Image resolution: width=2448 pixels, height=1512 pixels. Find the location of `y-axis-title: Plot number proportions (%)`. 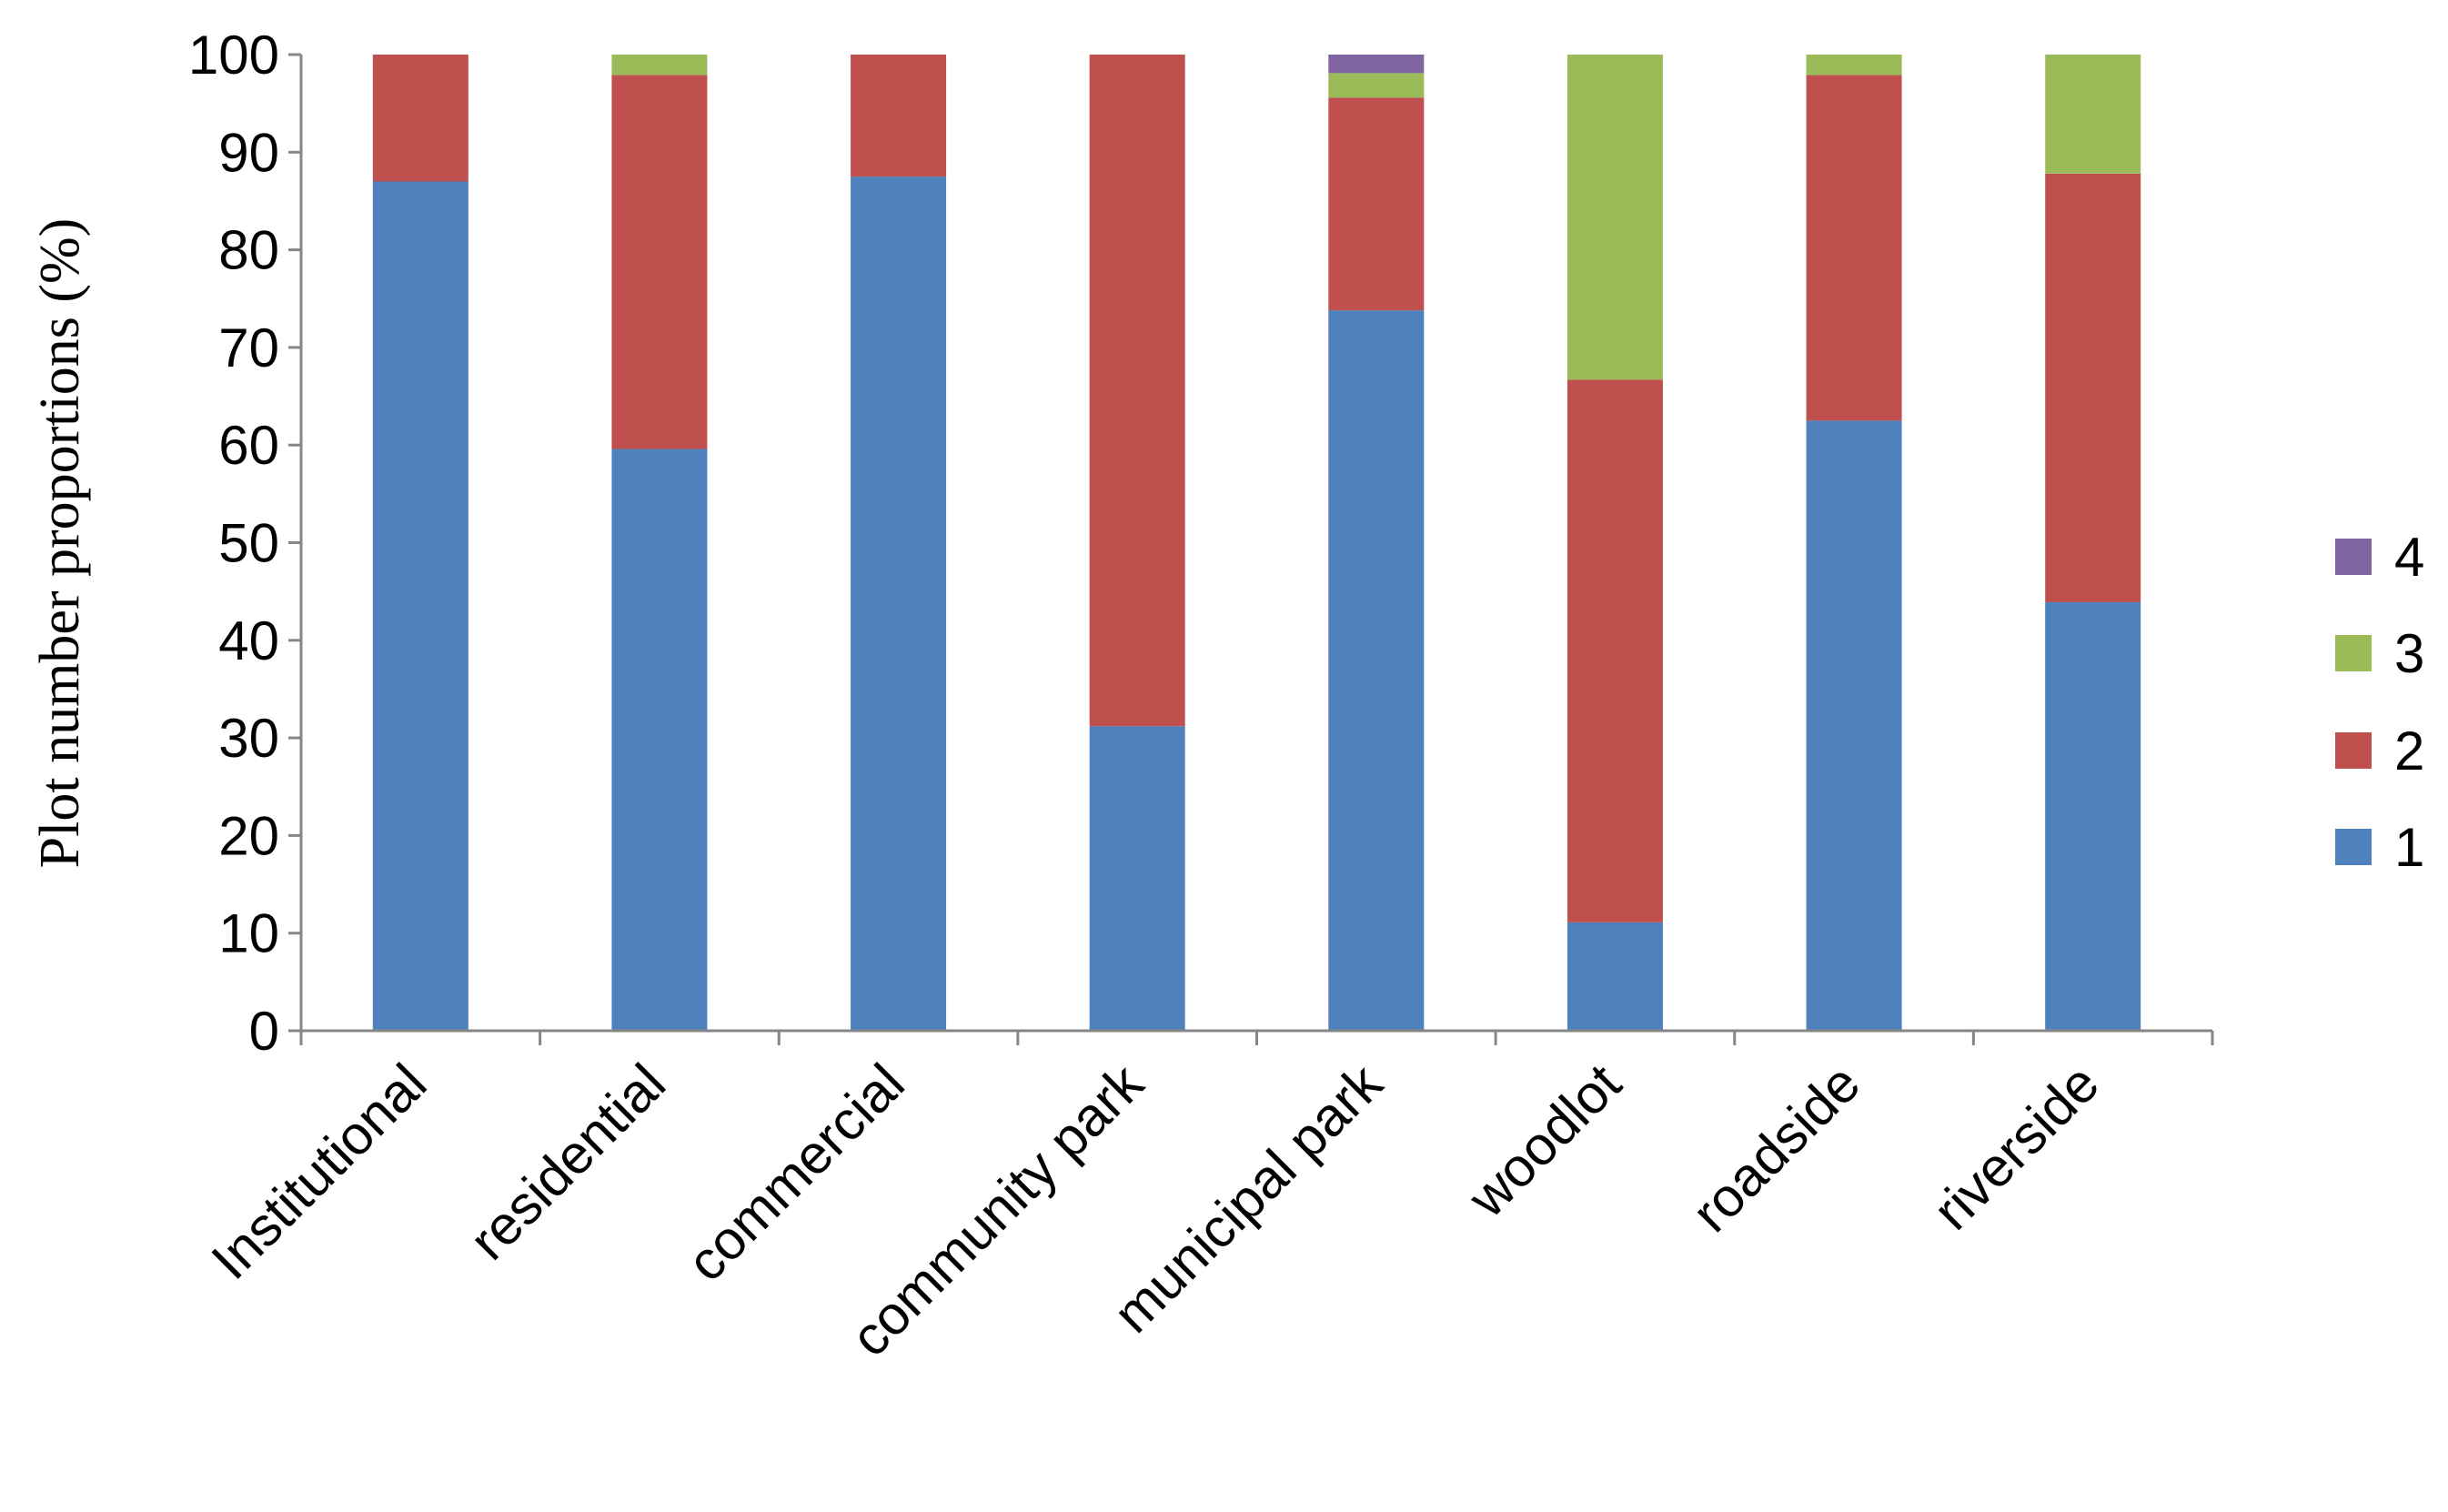

y-axis-title: Plot number proportions (%) is located at coordinates (60, 544).